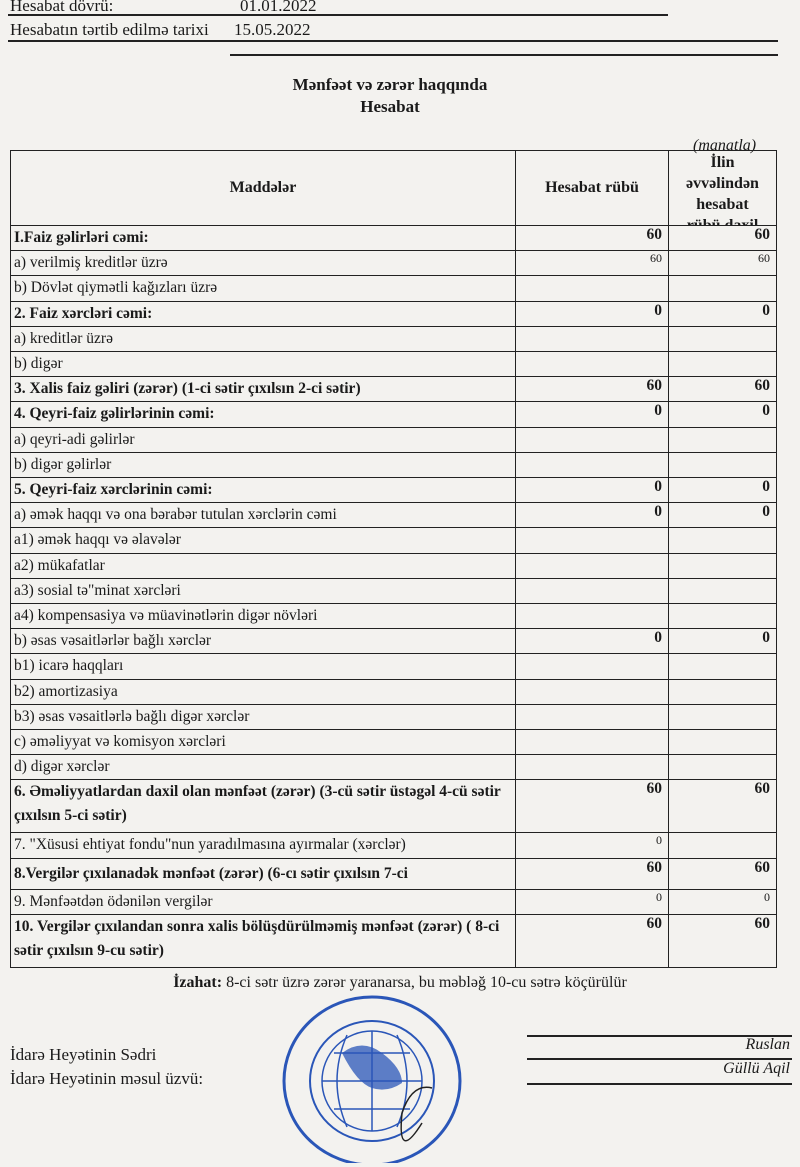 This screenshot has height=1167, width=800. I want to click on row-label: b) digər, so click(263, 364).